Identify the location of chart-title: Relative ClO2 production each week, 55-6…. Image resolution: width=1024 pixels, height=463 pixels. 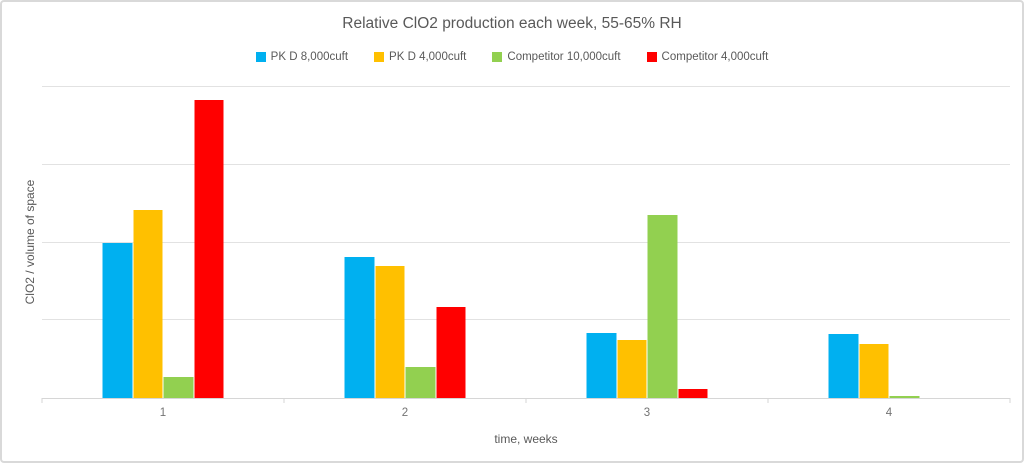
(512, 23).